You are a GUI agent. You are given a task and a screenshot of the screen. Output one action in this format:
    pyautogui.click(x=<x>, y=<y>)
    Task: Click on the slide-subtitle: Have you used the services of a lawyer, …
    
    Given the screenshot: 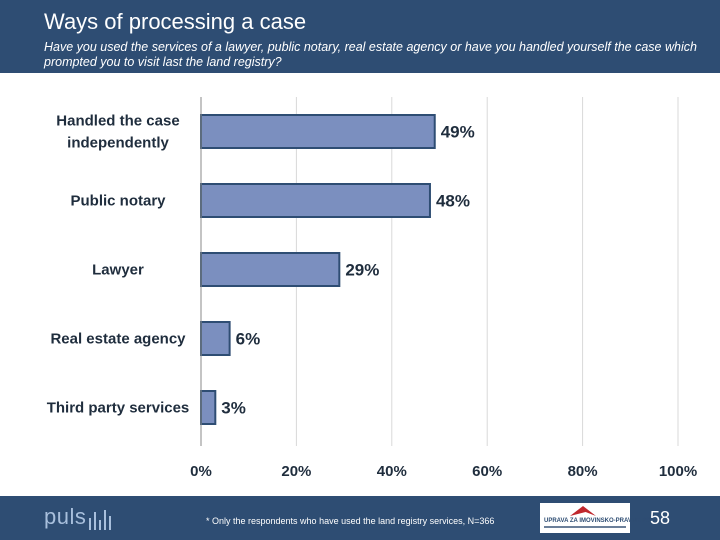 What is the action you would take?
    pyautogui.click(x=370, y=54)
    